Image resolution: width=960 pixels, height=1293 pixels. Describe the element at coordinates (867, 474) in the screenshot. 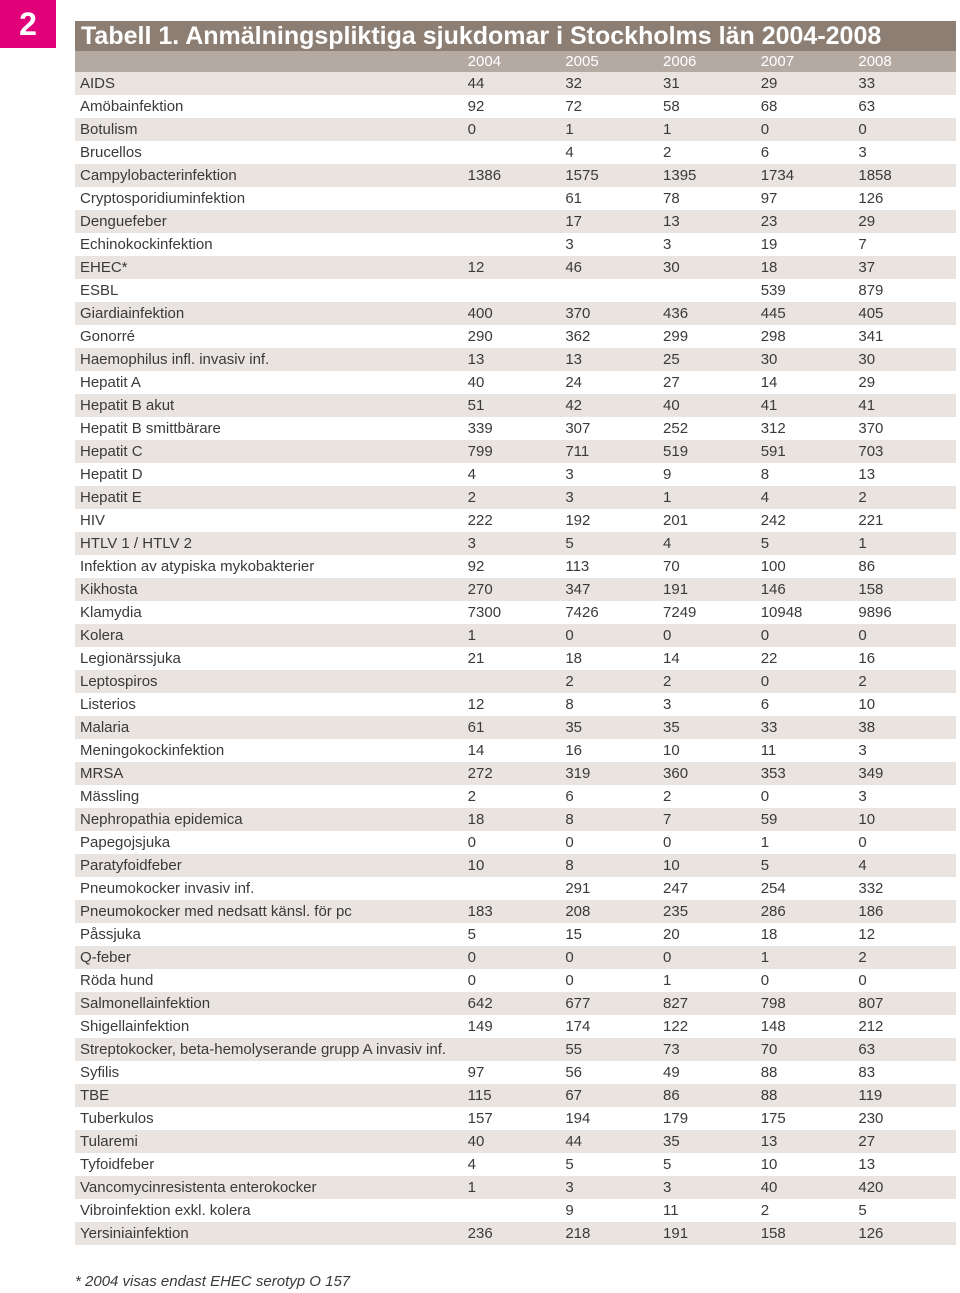

I see `value-cell-2008: 13` at that location.